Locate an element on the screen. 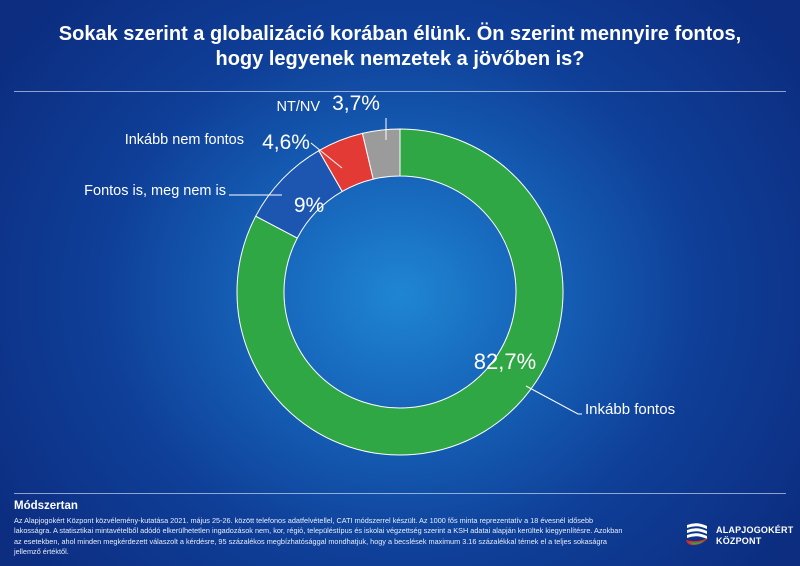 This screenshot has width=800, height=566. value-label-inkabb-fontos: 82,7% is located at coordinates (505, 361).